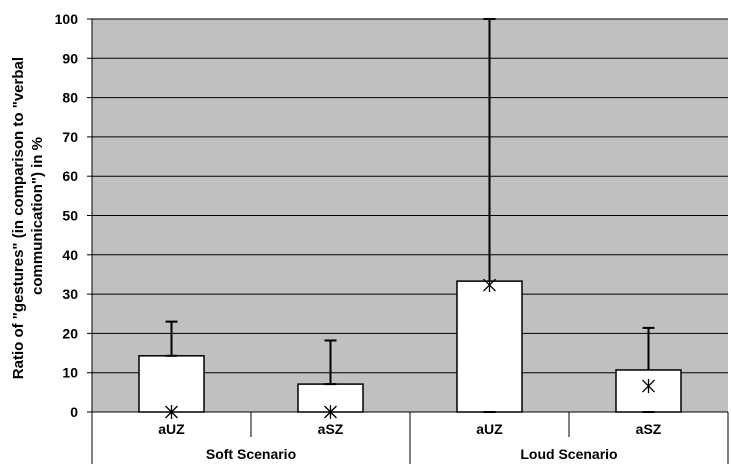 Image resolution: width=731 pixels, height=464 pixels. Describe the element at coordinates (70, 216) in the screenshot. I see `y-tick-label: 50` at that location.